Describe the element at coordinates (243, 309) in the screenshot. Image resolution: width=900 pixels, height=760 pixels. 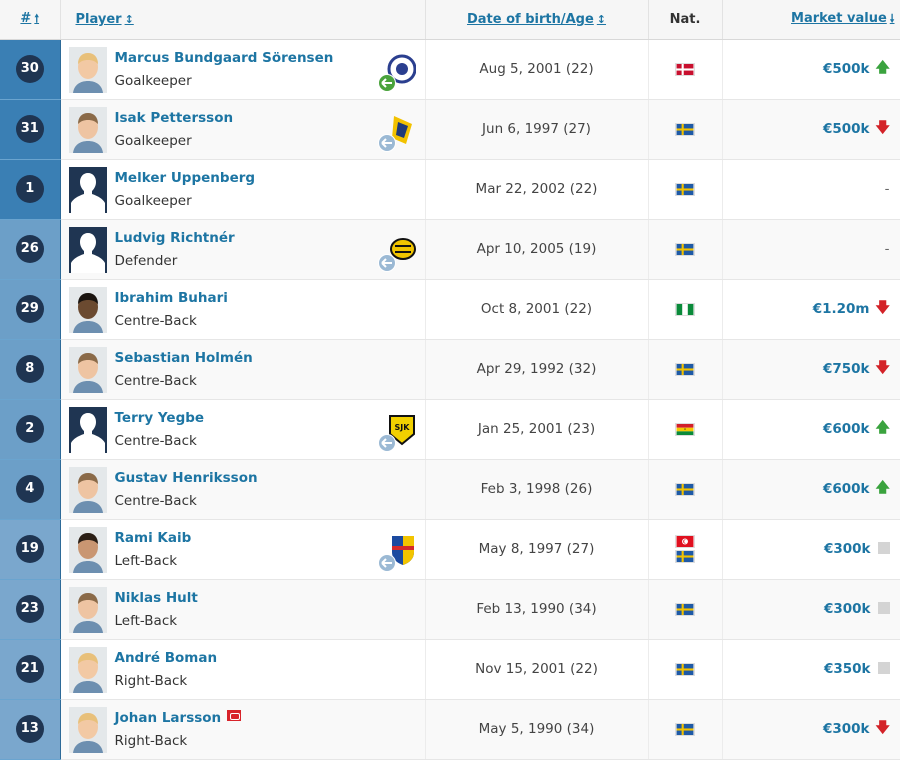
I see `player-cell: Ibrahim Buhari Centre-Back` at that location.